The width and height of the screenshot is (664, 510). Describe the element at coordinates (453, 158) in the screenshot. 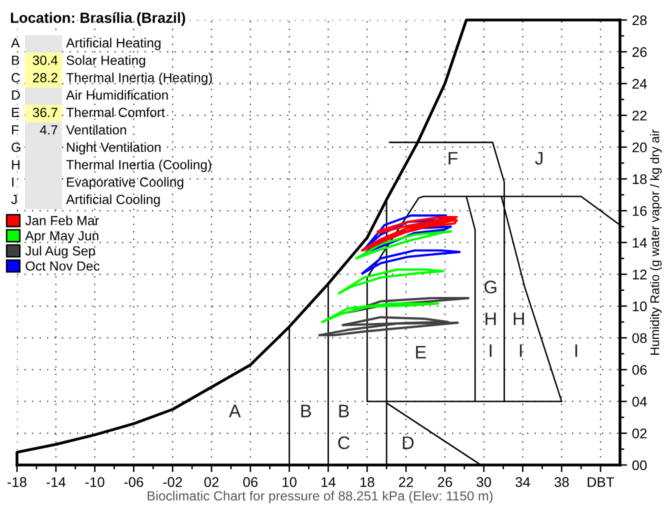

I see `annotation: F` at that location.